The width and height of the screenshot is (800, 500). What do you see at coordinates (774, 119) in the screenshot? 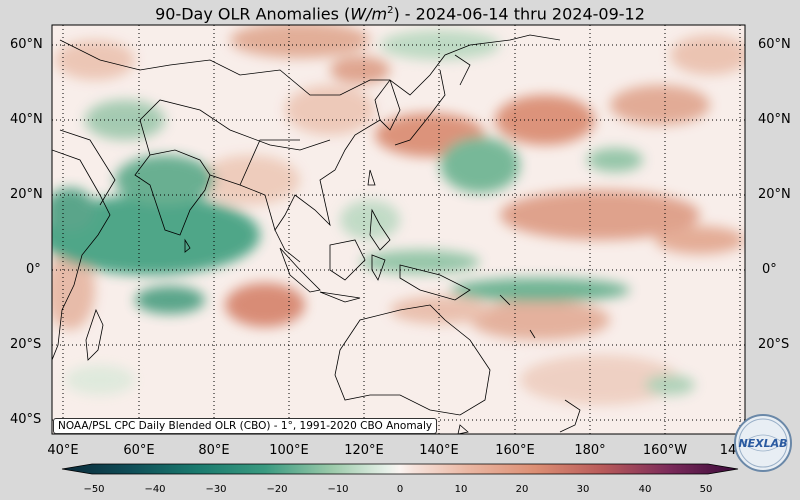
I see `lat-label-40n-right: 40°N` at bounding box center [774, 119].